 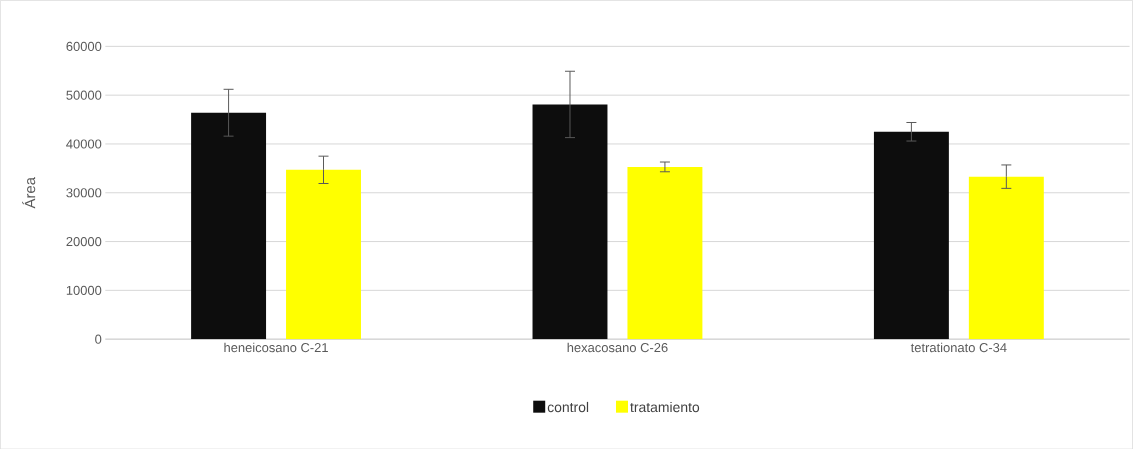 I want to click on x-tick-label: heneicosano C-21, so click(x=276, y=347).